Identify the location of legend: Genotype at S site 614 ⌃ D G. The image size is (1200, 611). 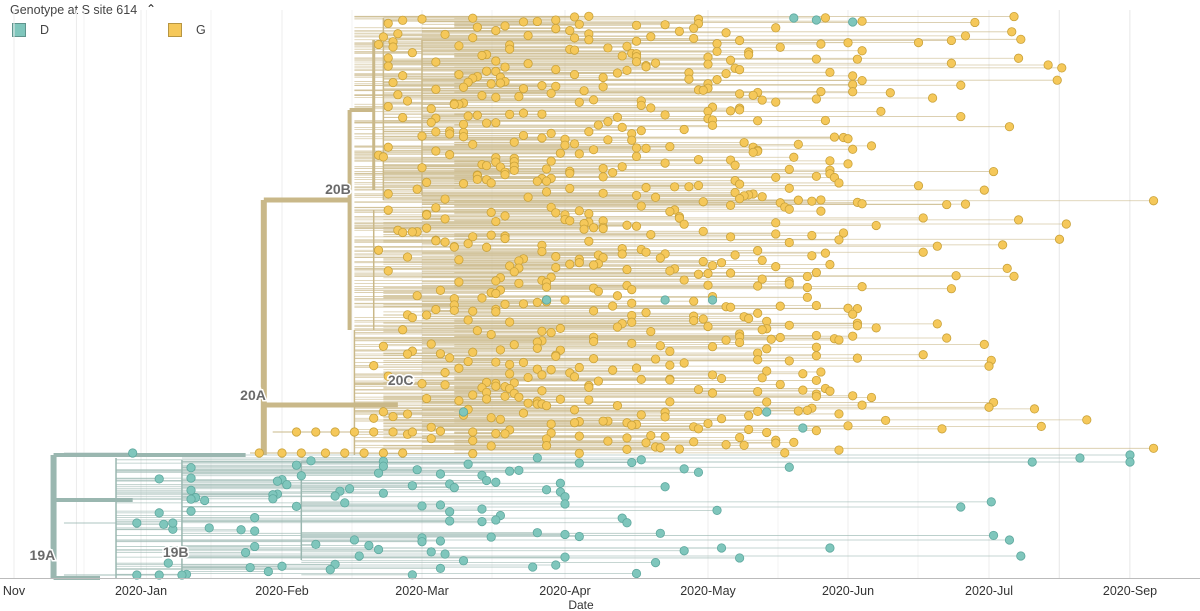
(210, 24).